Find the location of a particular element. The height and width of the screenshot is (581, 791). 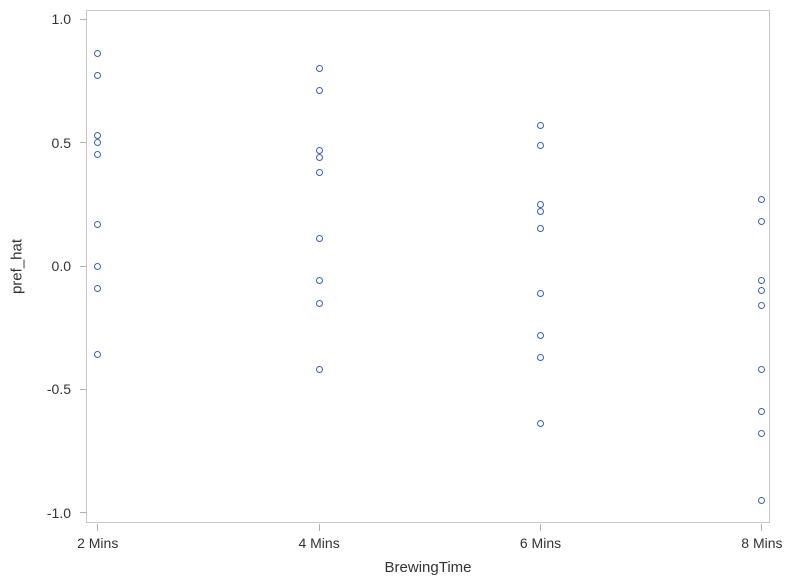

y-tick-label: 1.0 is located at coordinates (61, 19).